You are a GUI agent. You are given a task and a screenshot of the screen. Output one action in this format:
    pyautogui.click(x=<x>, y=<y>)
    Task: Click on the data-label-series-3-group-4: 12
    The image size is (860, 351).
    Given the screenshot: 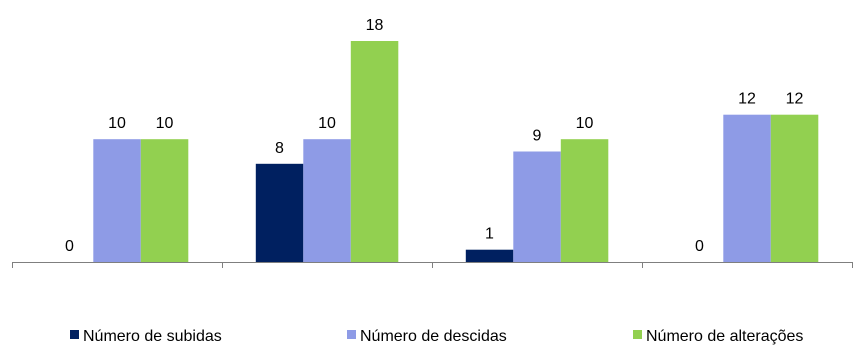 What is the action you would take?
    pyautogui.click(x=795, y=99)
    